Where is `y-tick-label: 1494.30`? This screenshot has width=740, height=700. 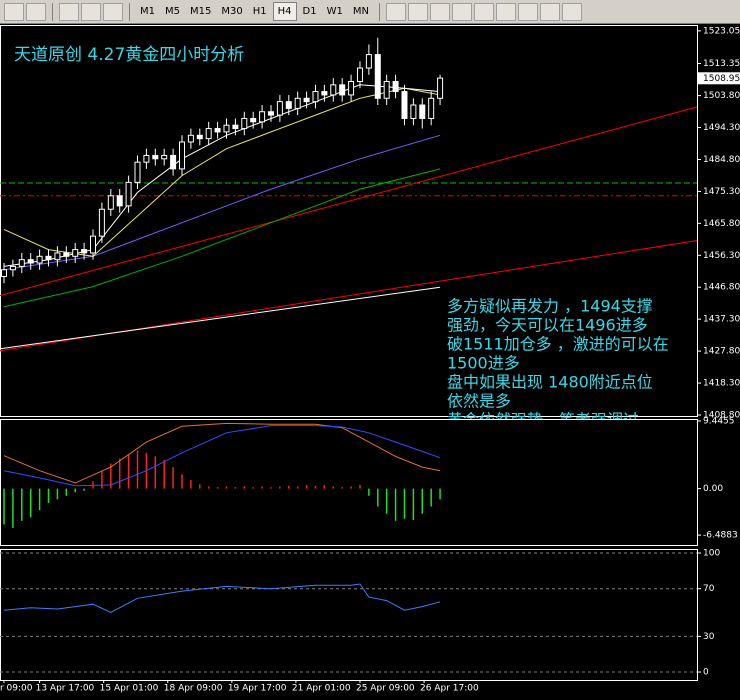
y-tick-label: 1494.30 is located at coordinates (721, 128).